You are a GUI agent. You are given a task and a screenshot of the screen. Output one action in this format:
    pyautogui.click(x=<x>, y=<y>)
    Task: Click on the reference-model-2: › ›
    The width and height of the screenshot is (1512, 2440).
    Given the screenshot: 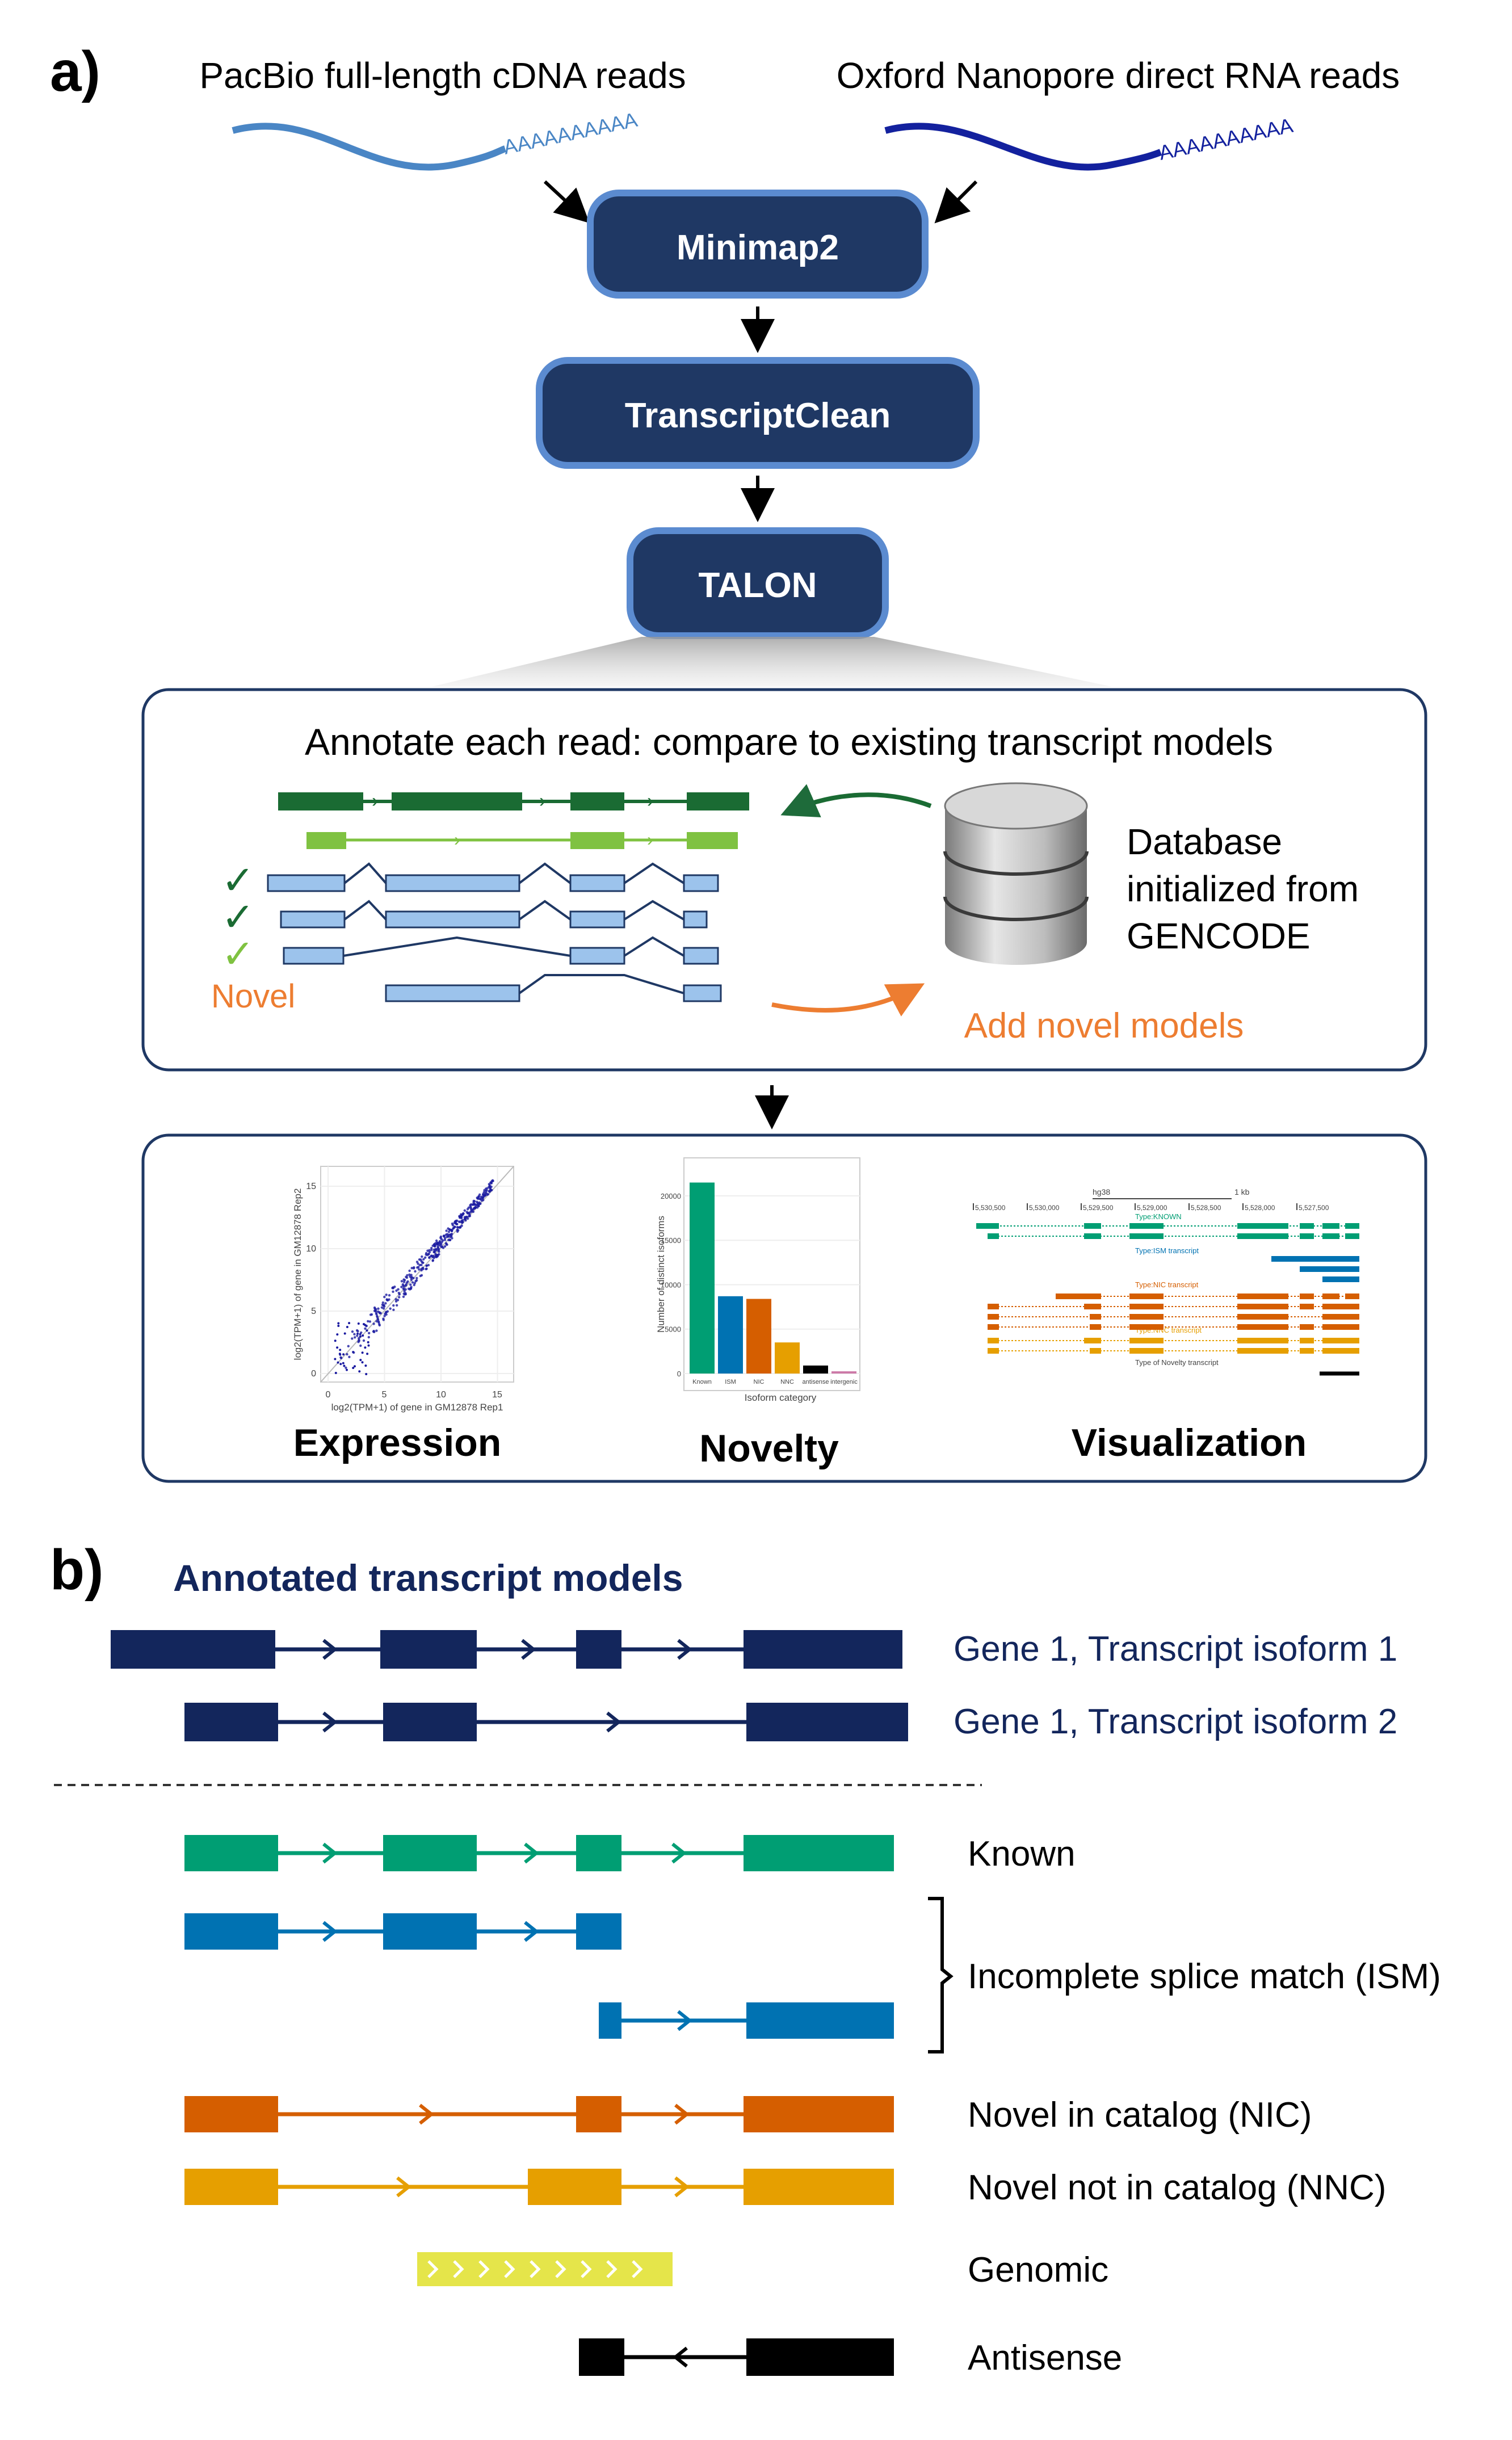 What is the action you would take?
    pyautogui.click(x=522, y=839)
    